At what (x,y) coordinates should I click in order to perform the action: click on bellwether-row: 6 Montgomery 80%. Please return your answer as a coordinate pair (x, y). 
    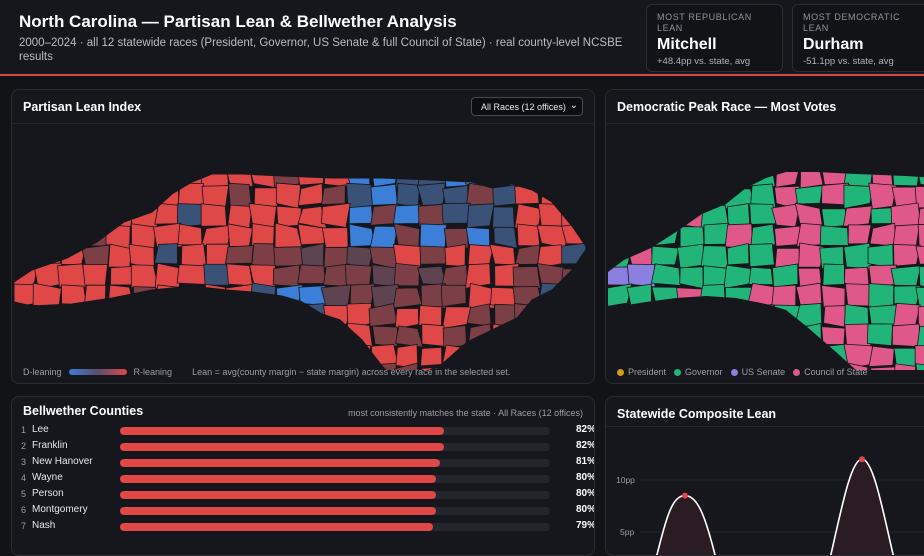
    Looking at the image, I should click on (303, 511).